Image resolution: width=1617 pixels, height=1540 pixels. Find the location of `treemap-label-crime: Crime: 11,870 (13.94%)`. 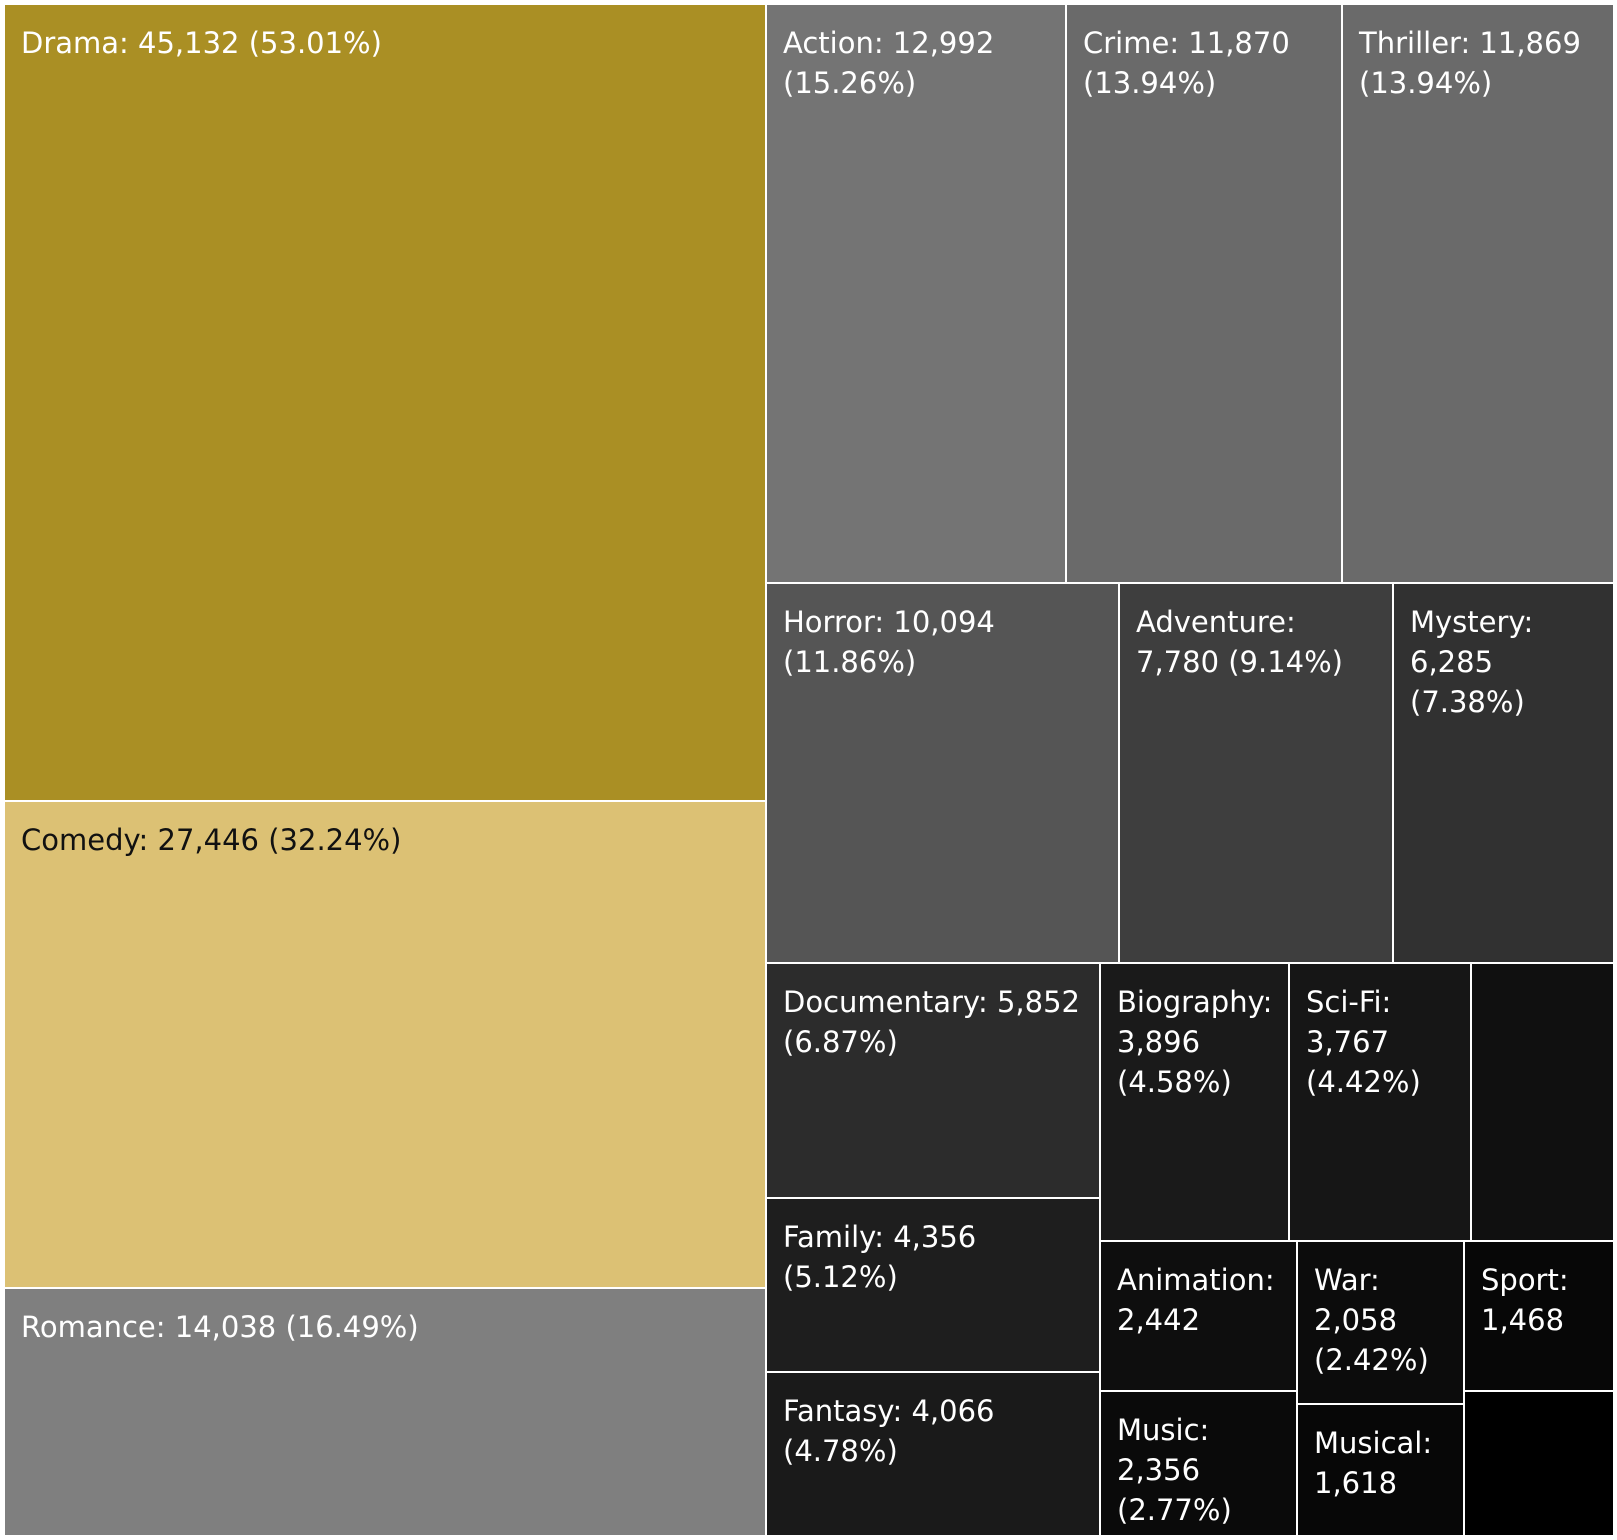

treemap-label-crime: Crime: 11,870 (13.94%) is located at coordinates (1186, 63).